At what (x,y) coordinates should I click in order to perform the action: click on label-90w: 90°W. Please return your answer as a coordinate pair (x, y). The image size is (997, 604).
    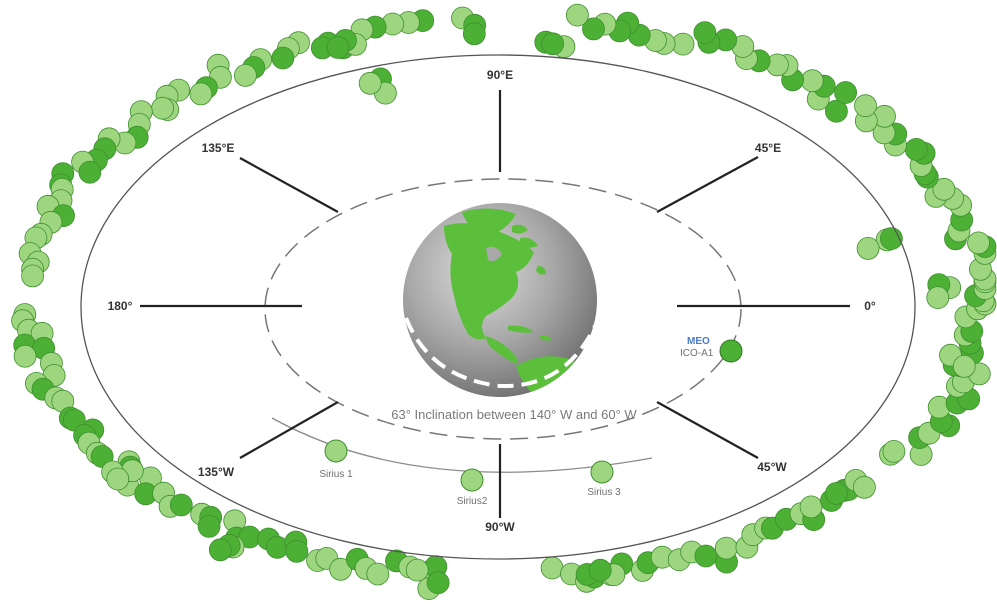
    Looking at the image, I should click on (500, 527).